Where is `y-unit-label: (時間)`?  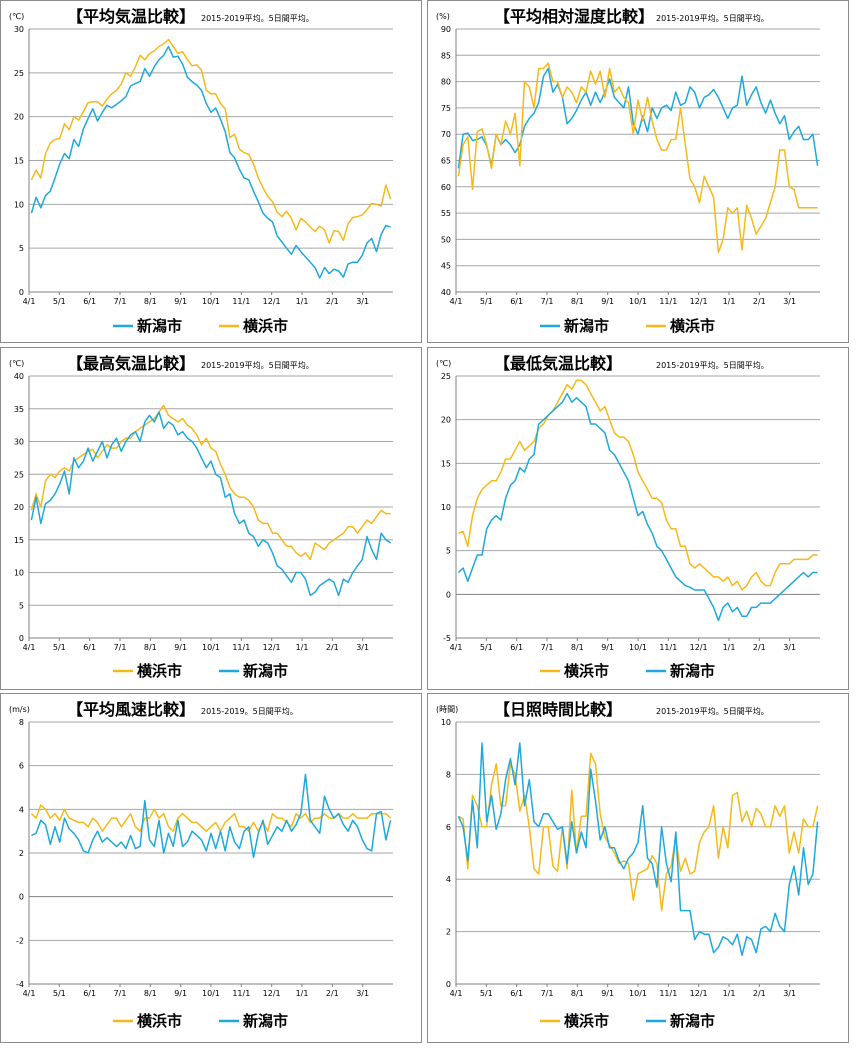 y-unit-label: (時間) is located at coordinates (447, 709).